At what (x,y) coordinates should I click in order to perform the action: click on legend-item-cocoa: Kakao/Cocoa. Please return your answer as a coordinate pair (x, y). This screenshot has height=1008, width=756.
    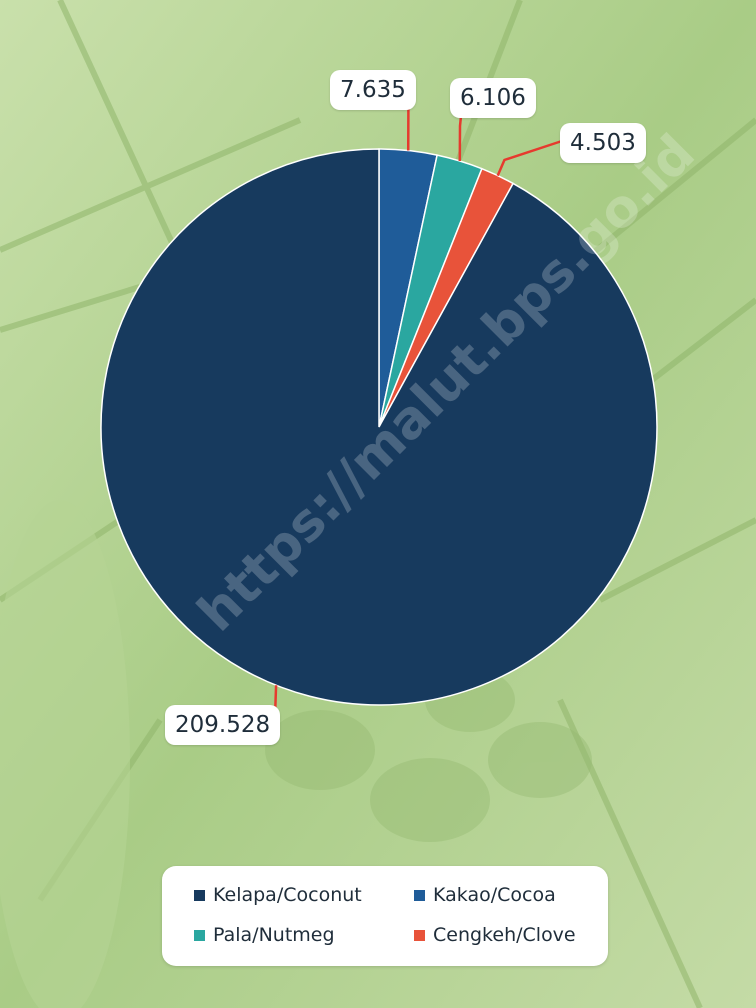
    Looking at the image, I should click on (485, 895).